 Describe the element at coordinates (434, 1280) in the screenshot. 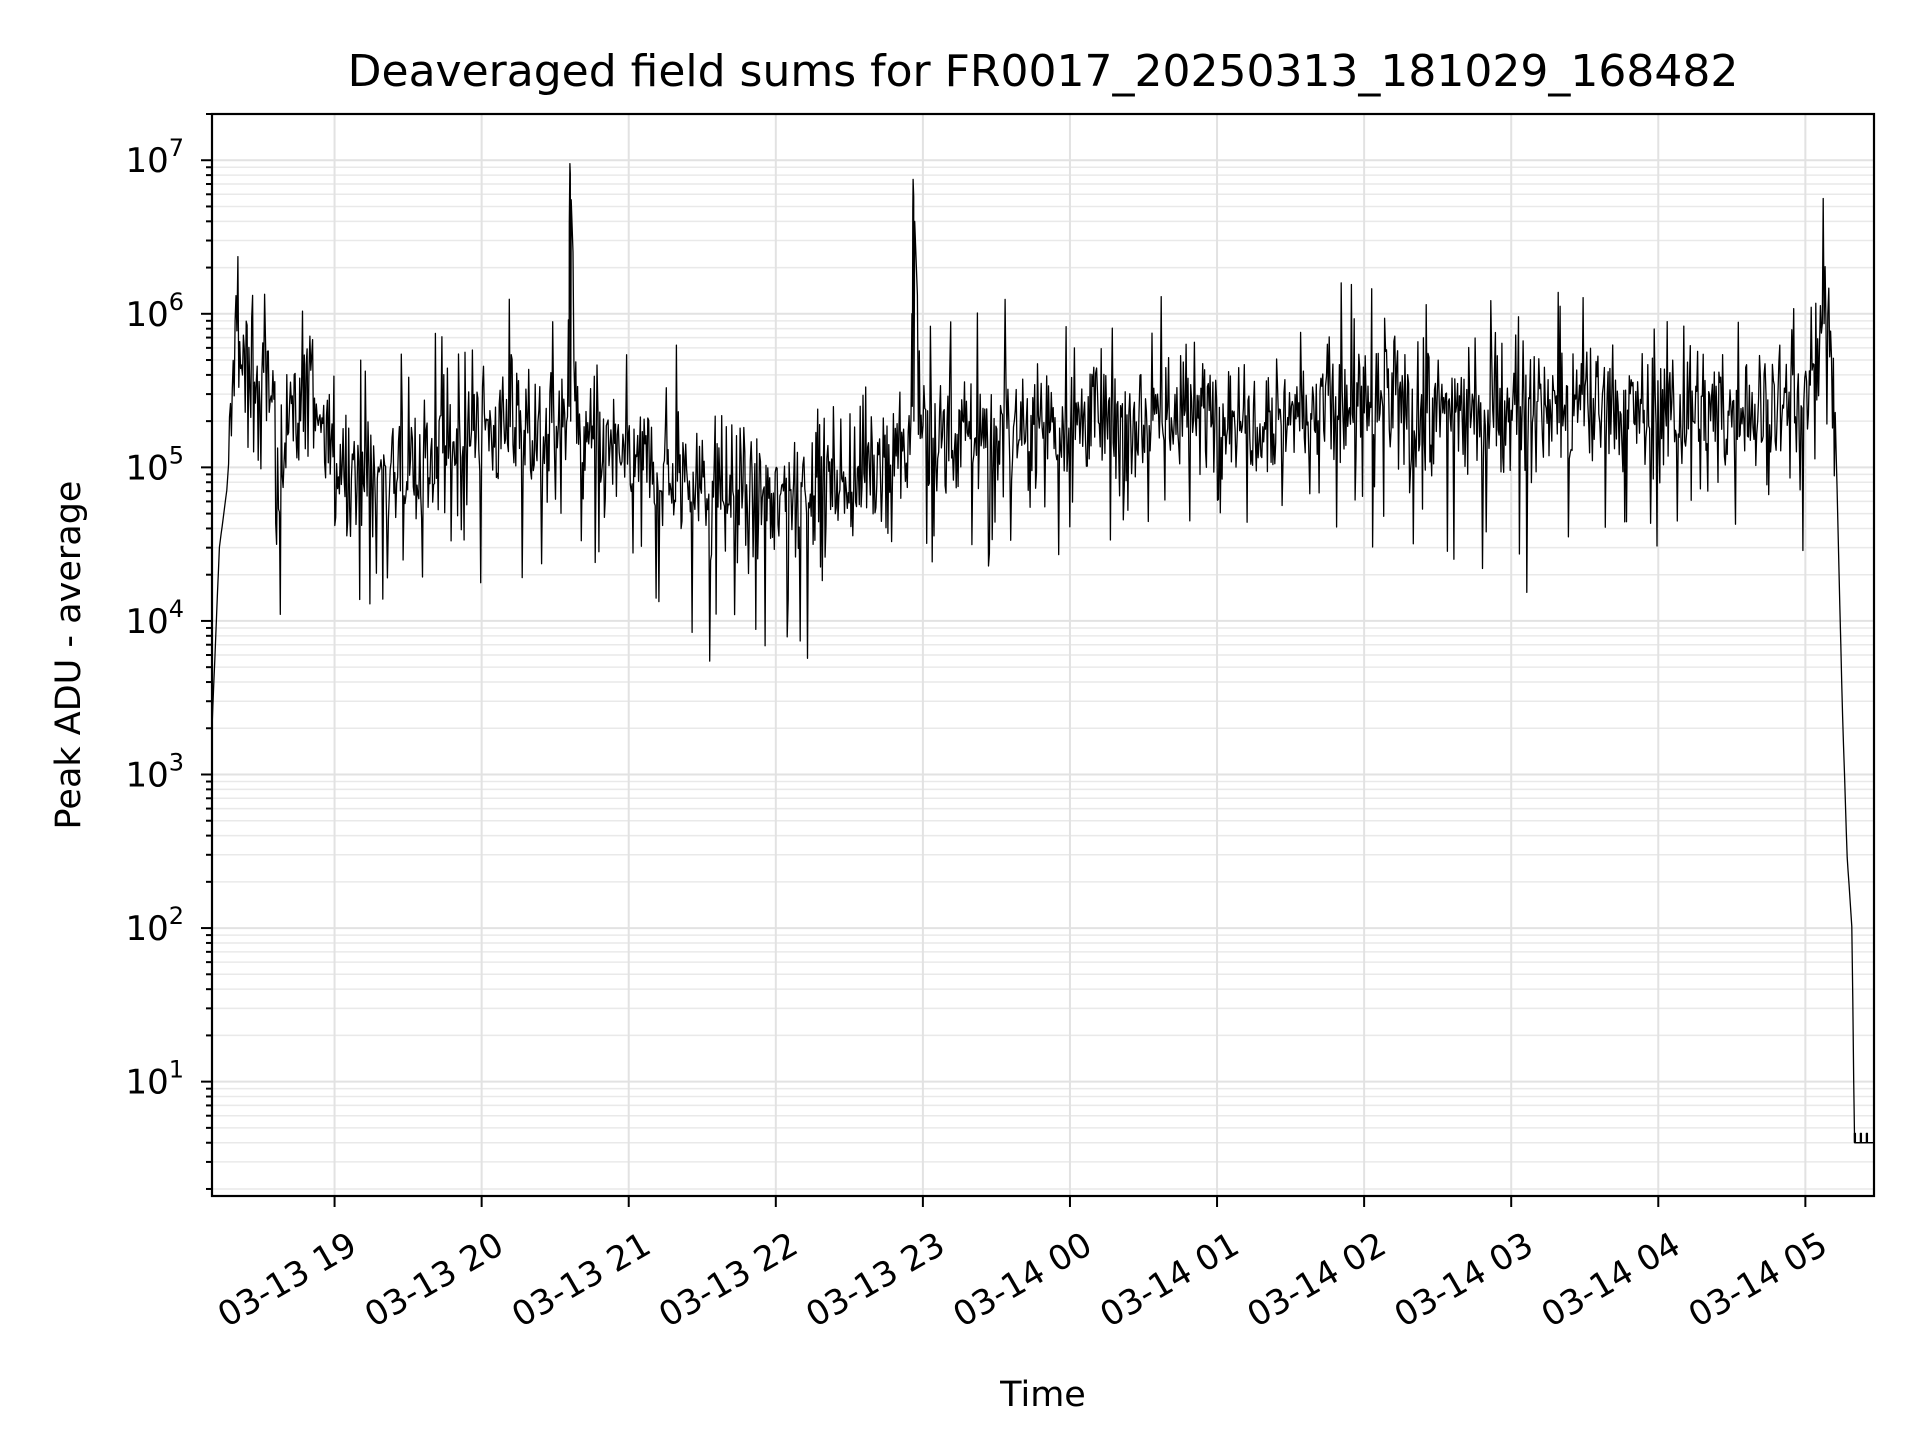

I see `x-tick-label: 03-13 20` at that location.